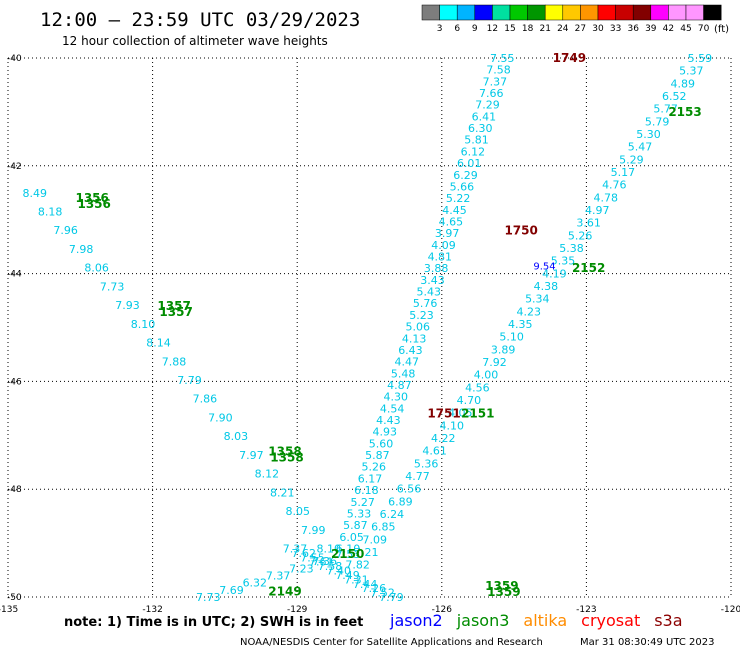  I want to click on y-tick-label: -40, so click(14, 59).